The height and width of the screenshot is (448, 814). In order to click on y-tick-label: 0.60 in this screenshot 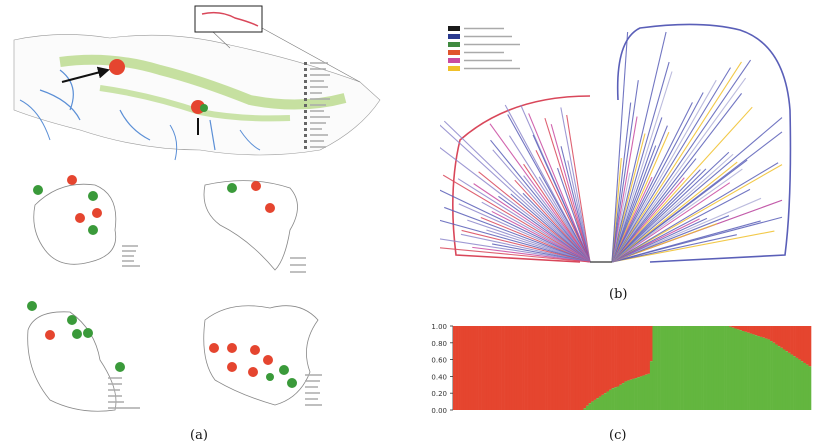, I will do `click(439, 361)`.